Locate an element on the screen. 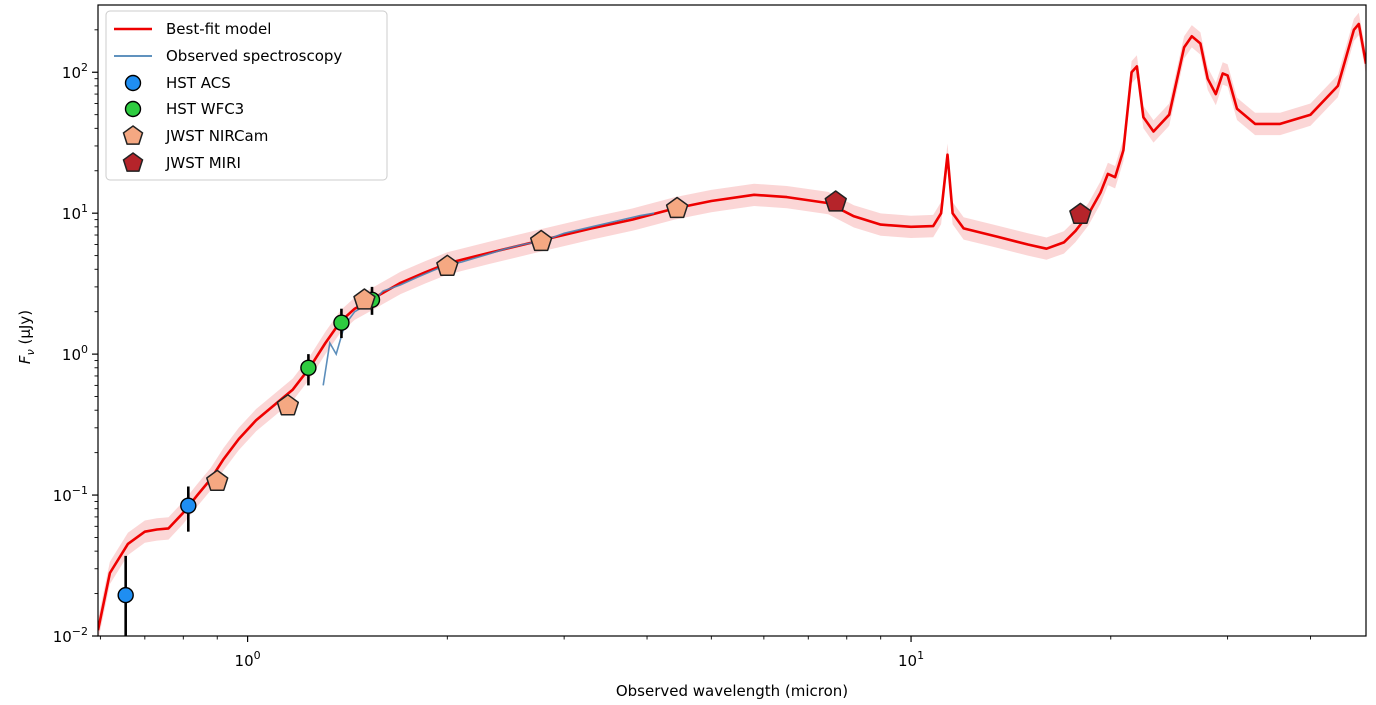  legend-hst-wfc3-swatch is located at coordinates (133, 109).